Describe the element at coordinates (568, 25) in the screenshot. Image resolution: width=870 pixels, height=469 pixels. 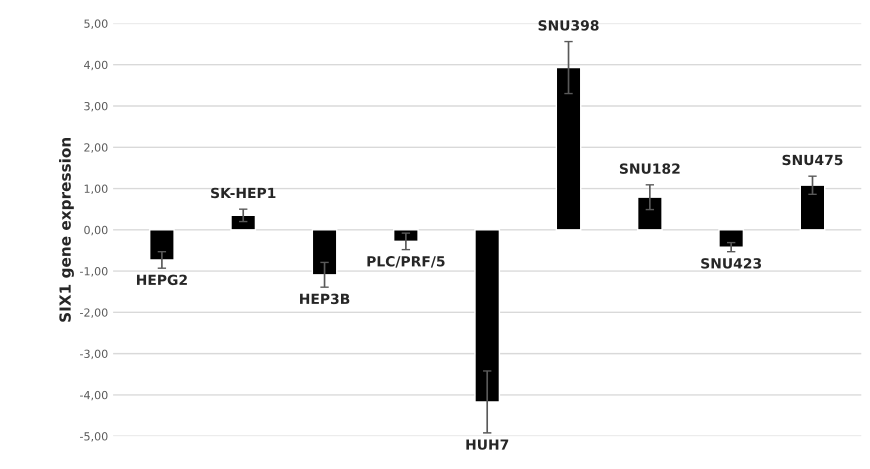
I see `x-tick-label: SNU398` at that location.